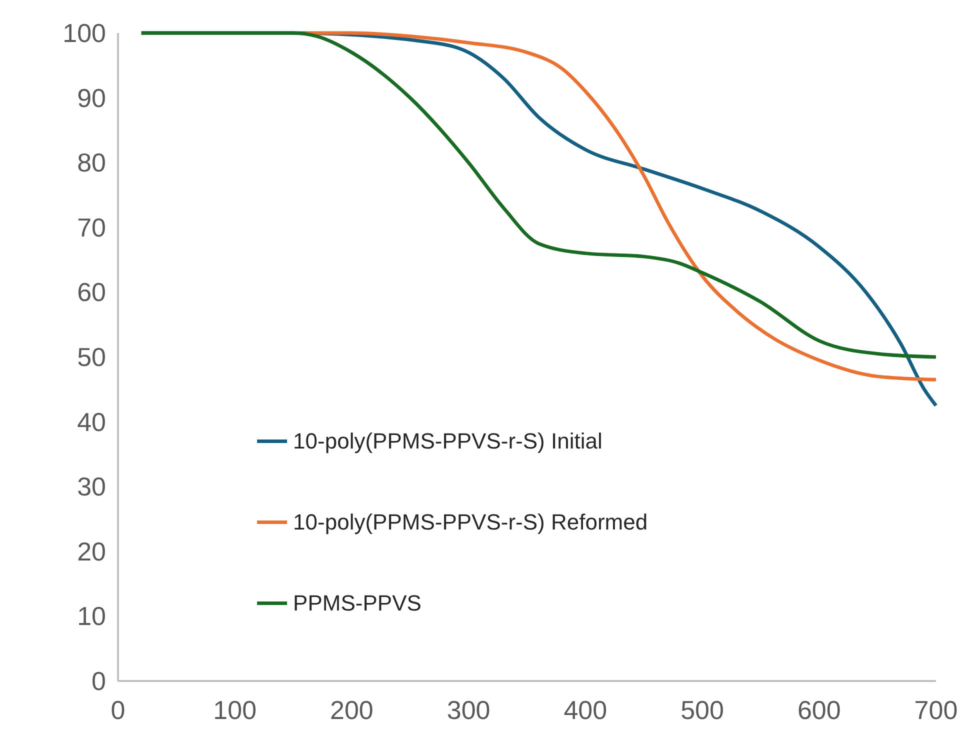 This screenshot has height=749, width=974. Describe the element at coordinates (91, 227) in the screenshot. I see `y-tick-label: 70` at that location.